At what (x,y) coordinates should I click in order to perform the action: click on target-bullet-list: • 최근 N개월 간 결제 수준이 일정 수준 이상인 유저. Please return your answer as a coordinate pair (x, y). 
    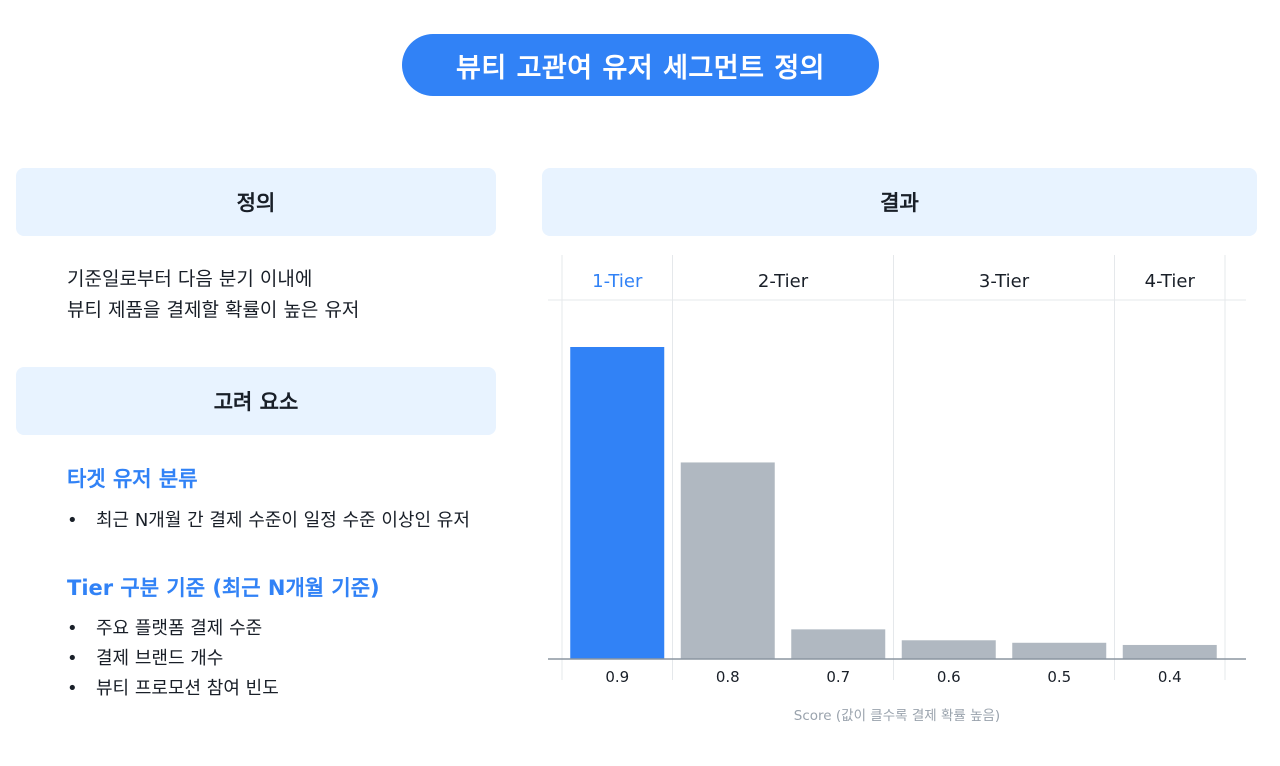
    Looking at the image, I should click on (268, 521).